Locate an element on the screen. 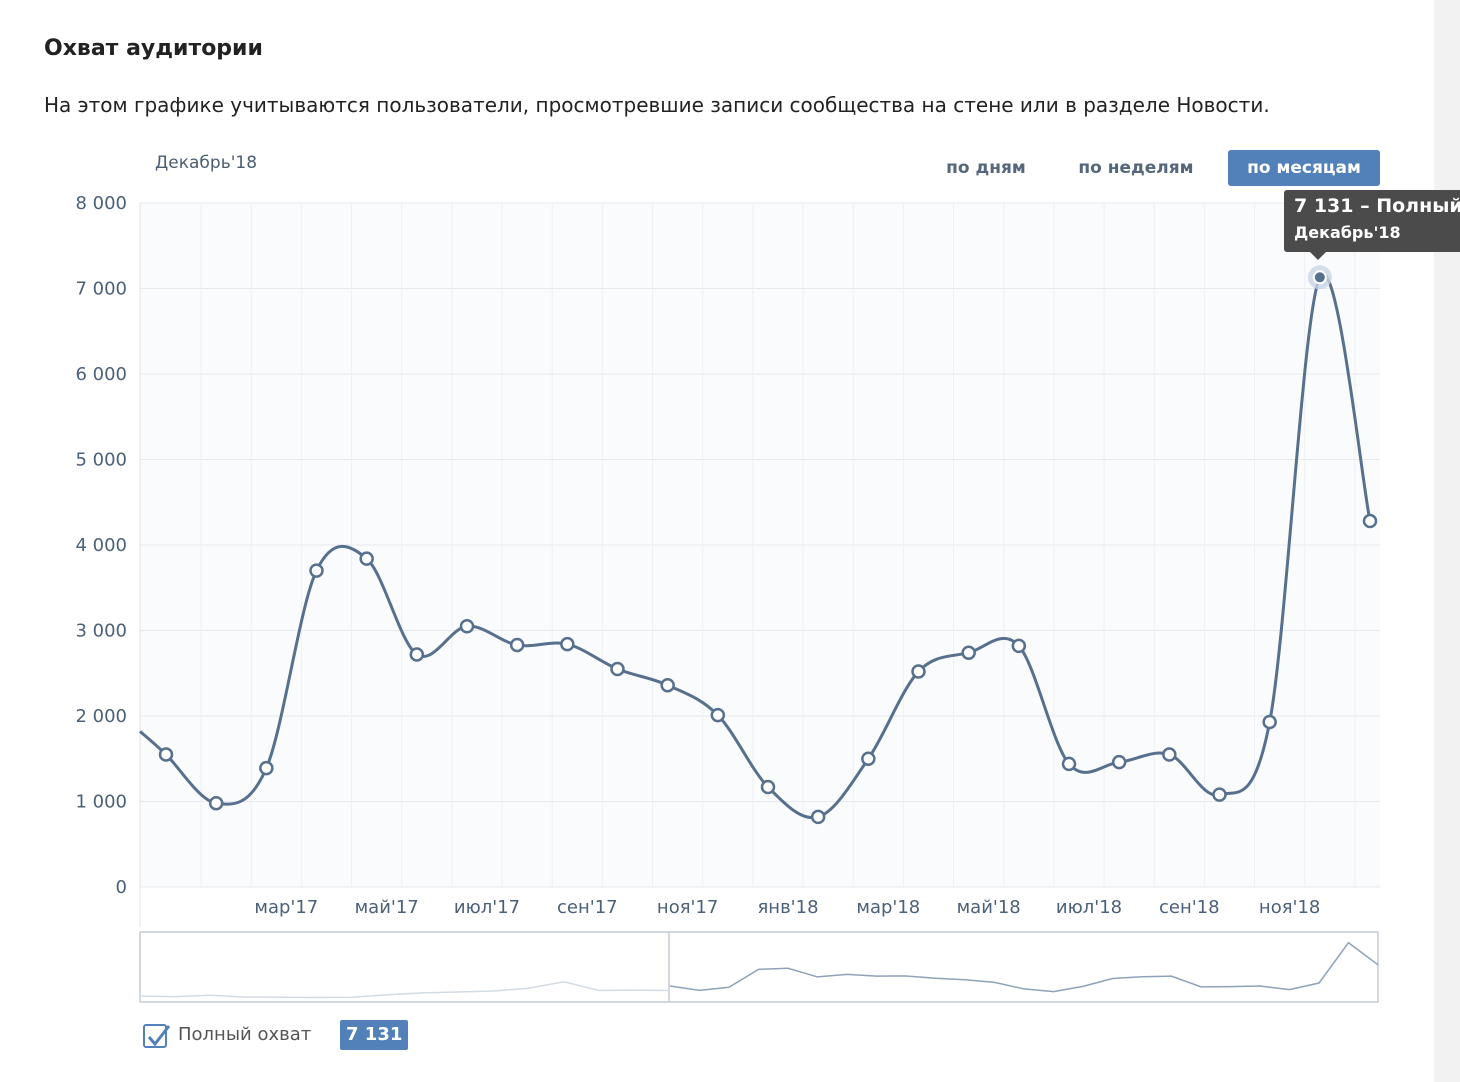 Image resolution: width=1460 pixels, height=1082 pixels. chart-tooltip: 7 131 – Полный Декабрь'18 is located at coordinates (1372, 221).